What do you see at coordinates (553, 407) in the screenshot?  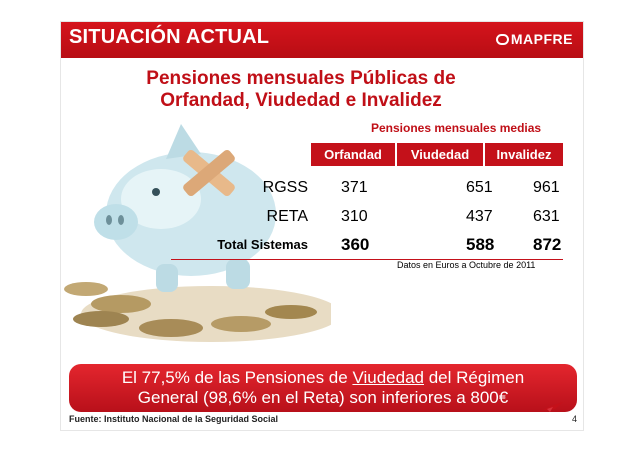 I see `spain-flag-icon` at bounding box center [553, 407].